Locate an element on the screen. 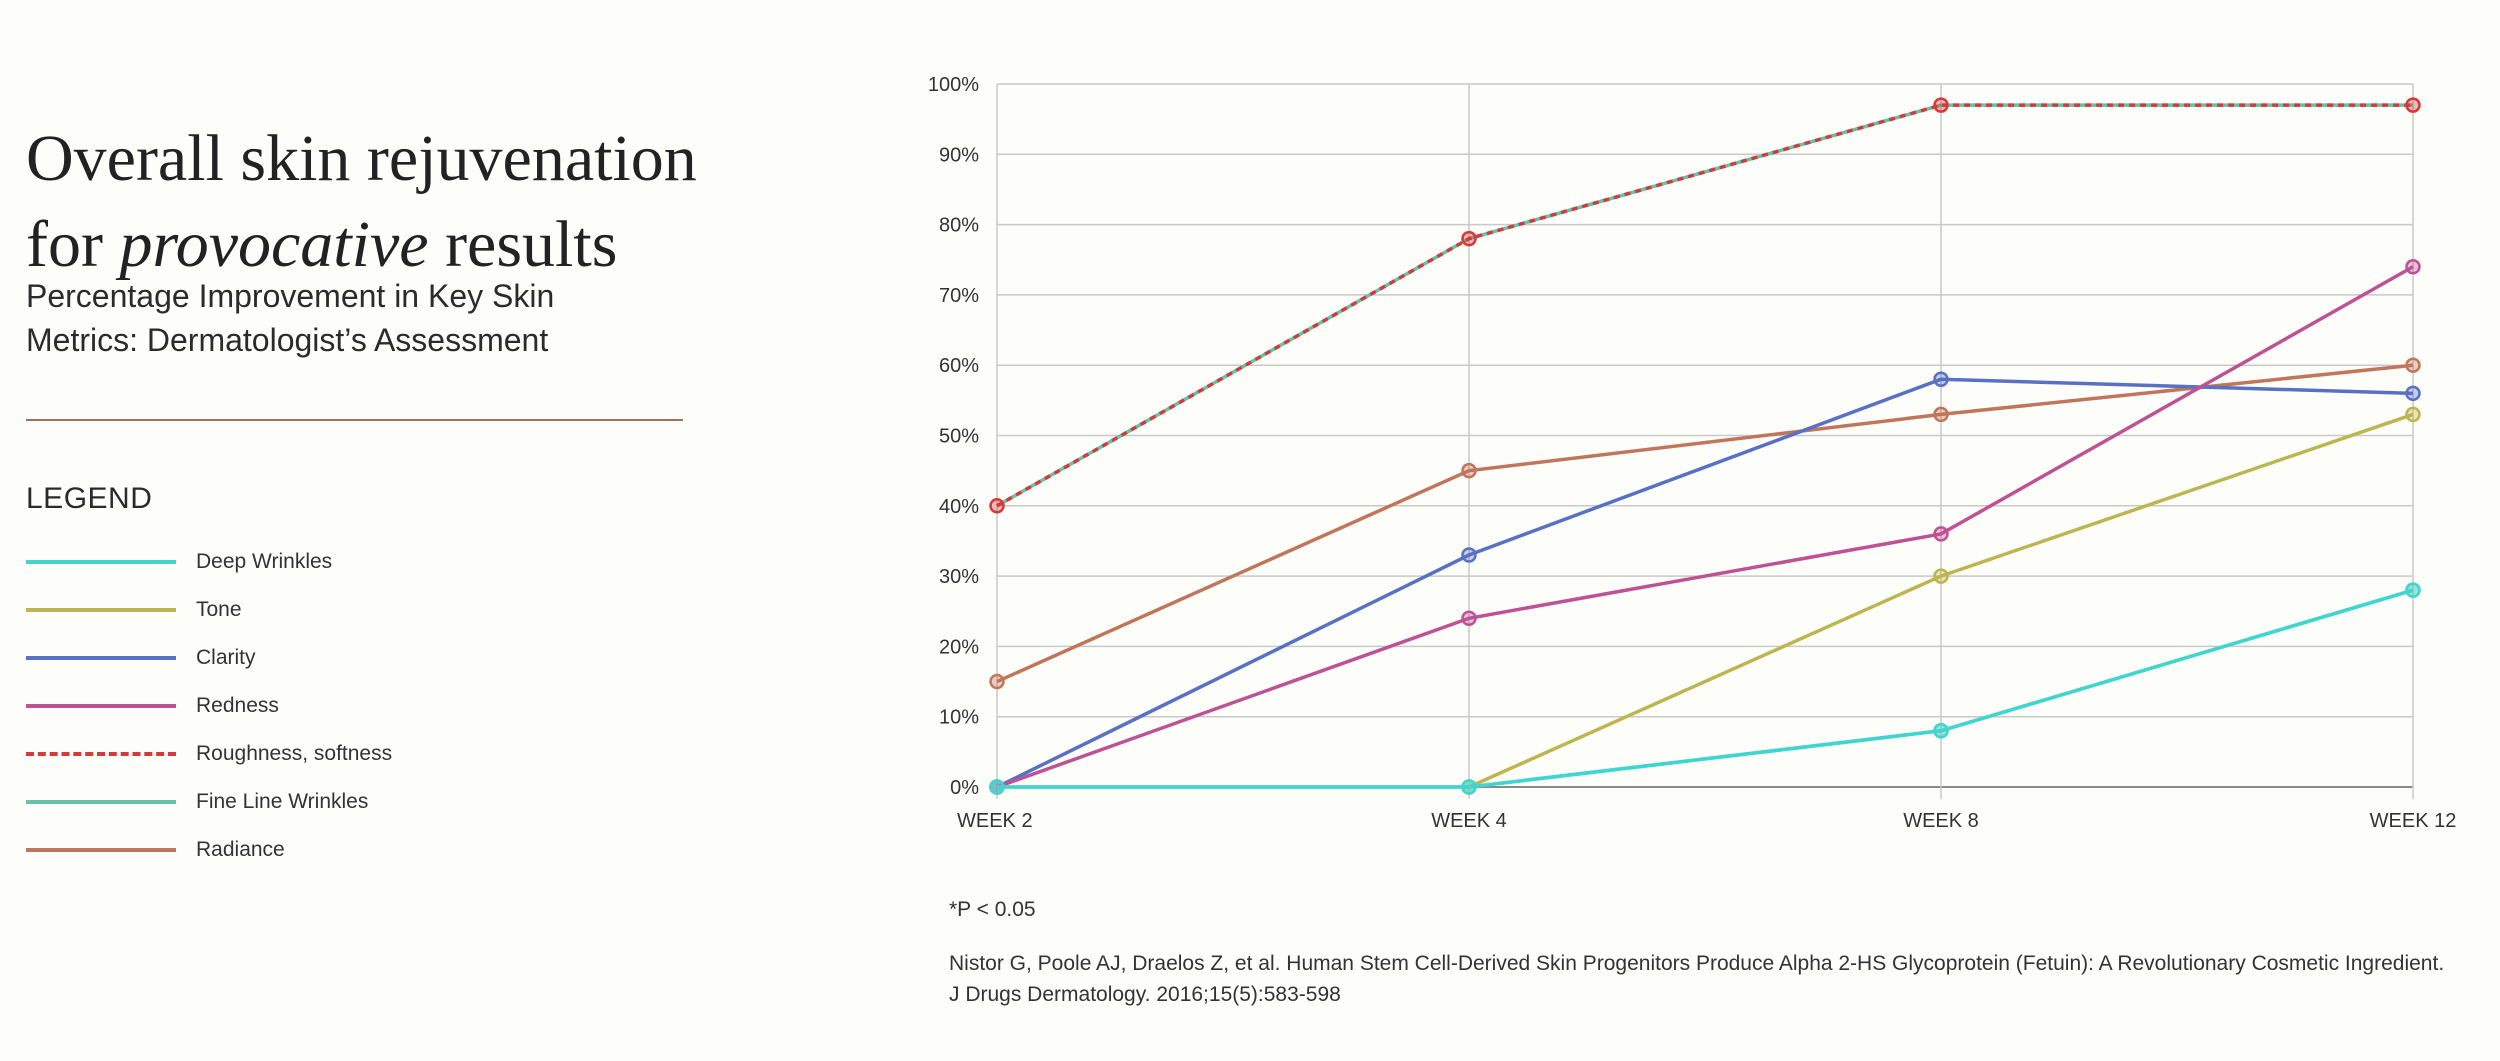  legend-label: Radiance is located at coordinates (240, 849).